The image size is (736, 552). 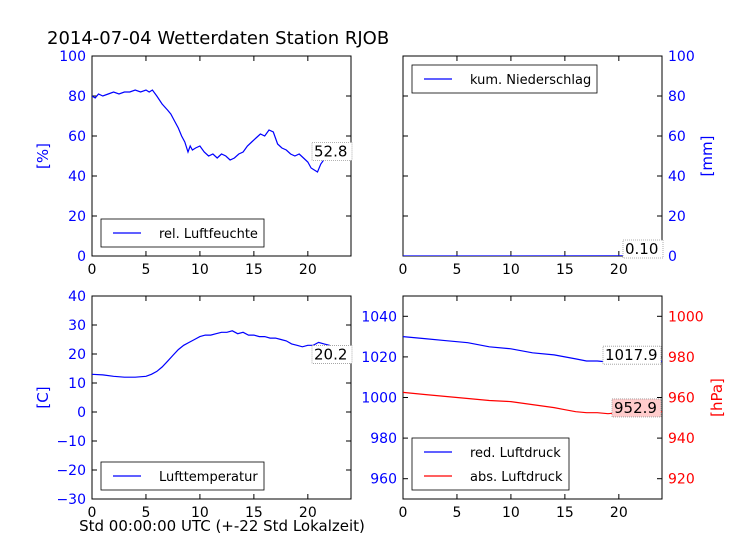 What do you see at coordinates (254, 513) in the screenshot?
I see `temperature-xtick-label: 15` at bounding box center [254, 513].